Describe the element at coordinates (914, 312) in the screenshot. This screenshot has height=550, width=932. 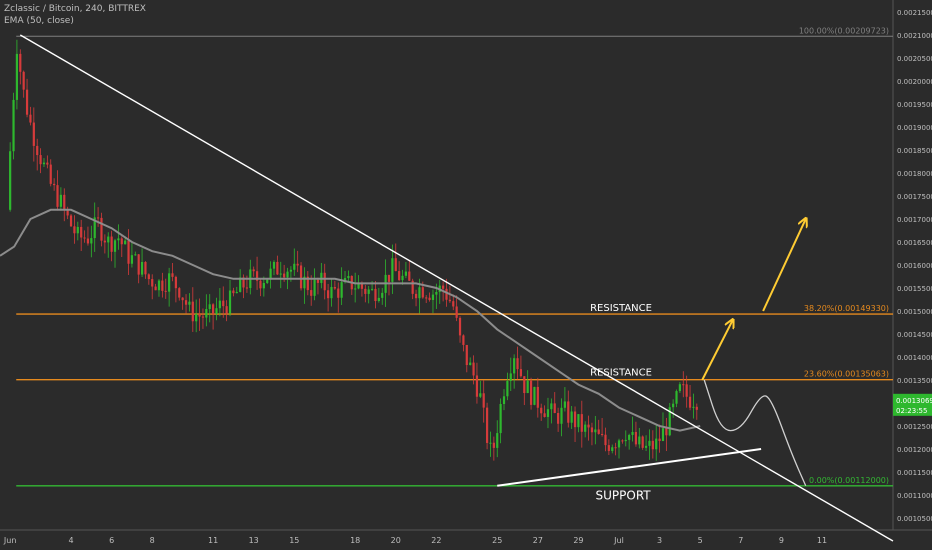
I see `y-tick-label: 0.00150000` at that location.